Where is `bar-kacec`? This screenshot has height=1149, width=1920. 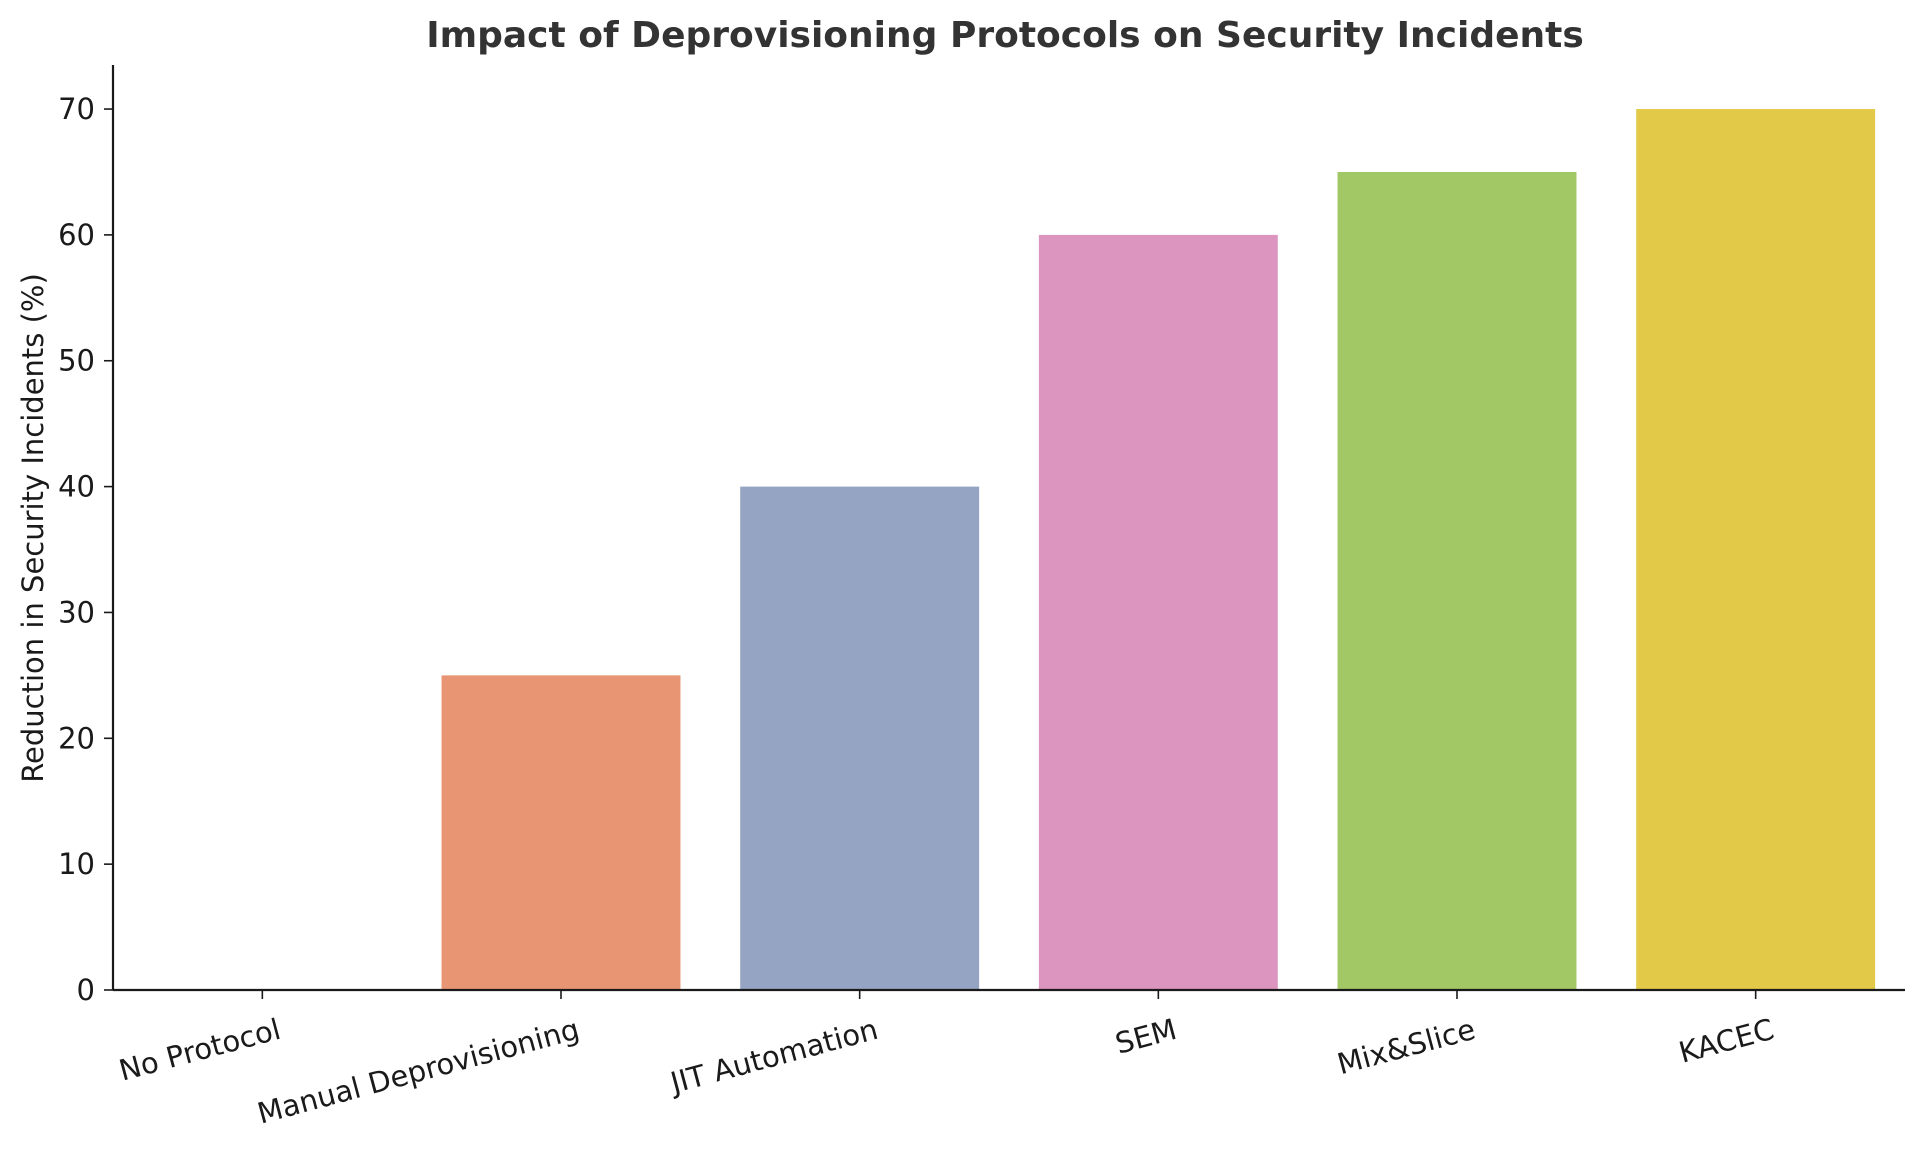 bar-kacec is located at coordinates (1756, 550).